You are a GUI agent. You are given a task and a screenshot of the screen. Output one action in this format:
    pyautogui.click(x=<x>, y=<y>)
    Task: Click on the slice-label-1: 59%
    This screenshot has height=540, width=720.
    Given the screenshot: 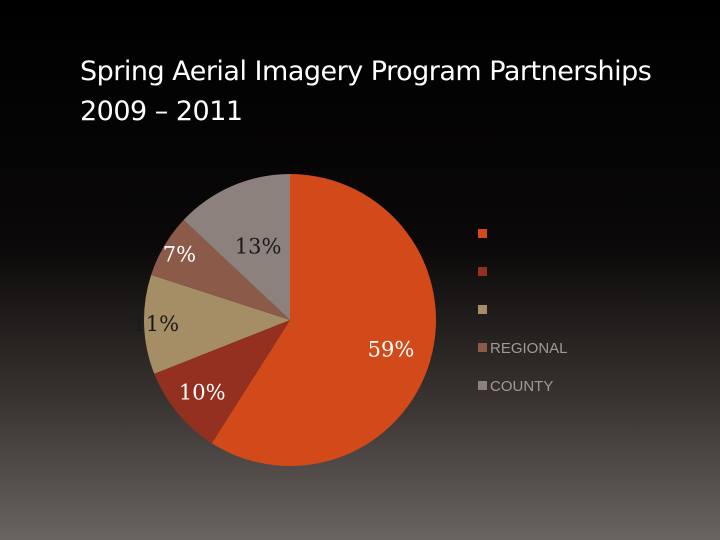 What is the action you would take?
    pyautogui.click(x=391, y=349)
    